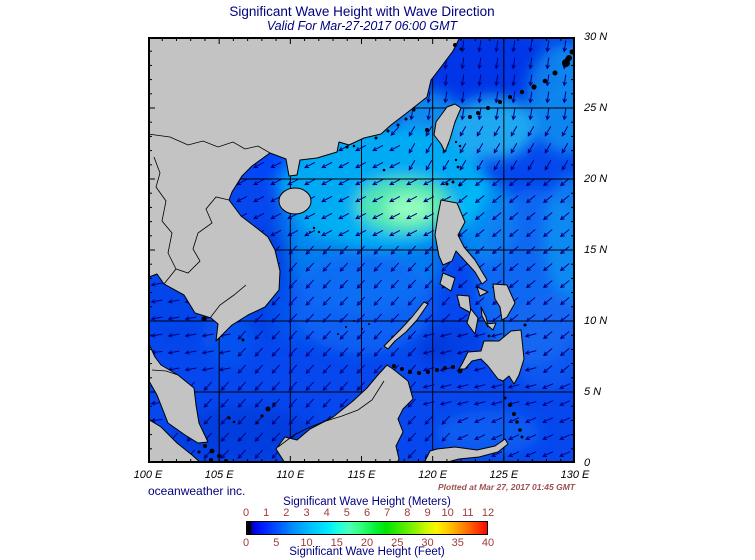 The width and height of the screenshot is (755, 560). What do you see at coordinates (295, 201) in the screenshot?
I see `land-hainan` at bounding box center [295, 201].